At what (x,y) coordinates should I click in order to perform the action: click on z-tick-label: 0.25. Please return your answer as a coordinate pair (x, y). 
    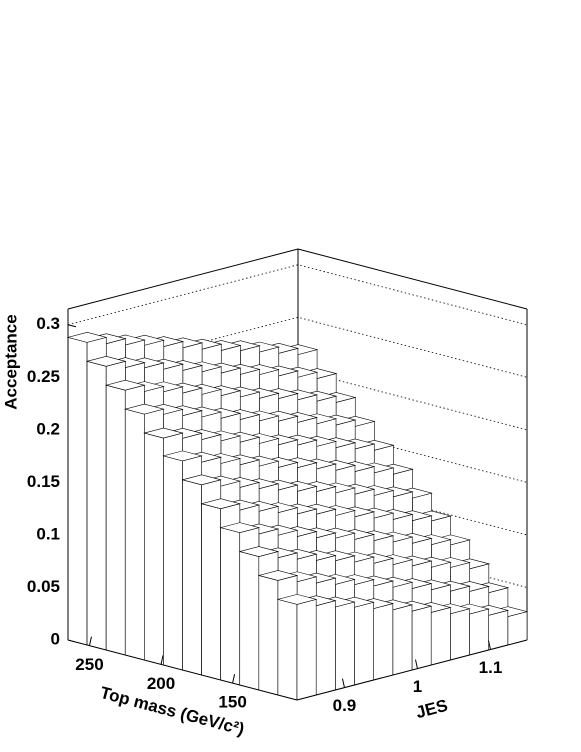
    Looking at the image, I should click on (43, 376).